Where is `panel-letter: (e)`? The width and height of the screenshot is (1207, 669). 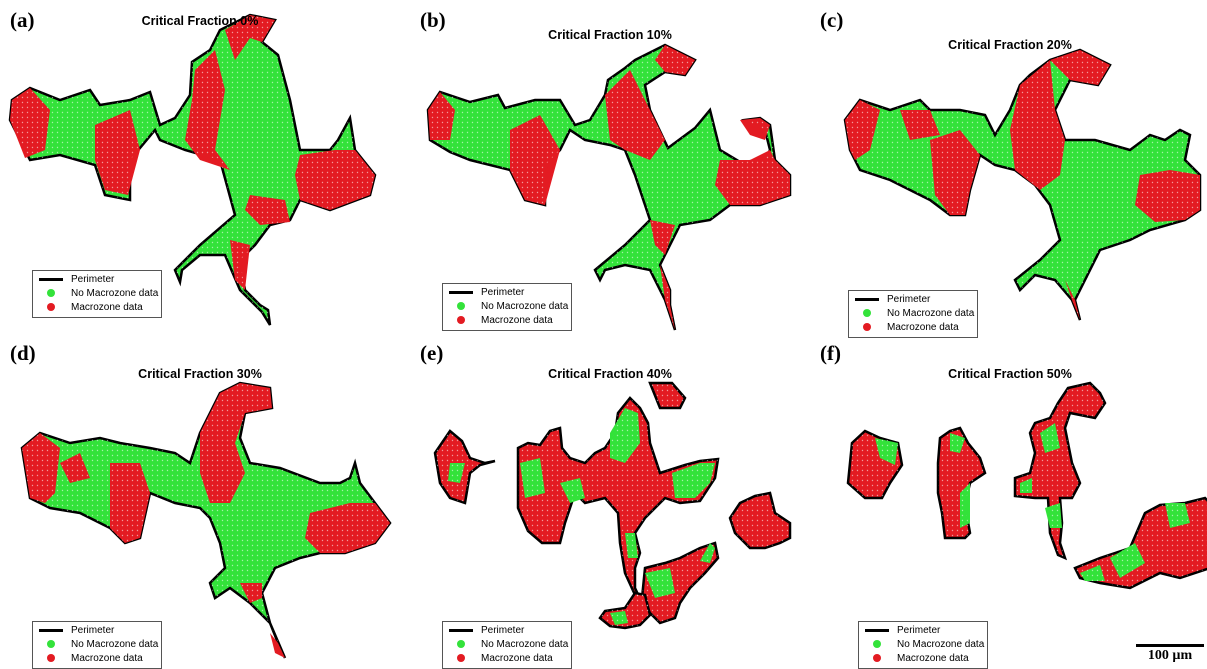
panel-letter: (e) is located at coordinates (432, 353).